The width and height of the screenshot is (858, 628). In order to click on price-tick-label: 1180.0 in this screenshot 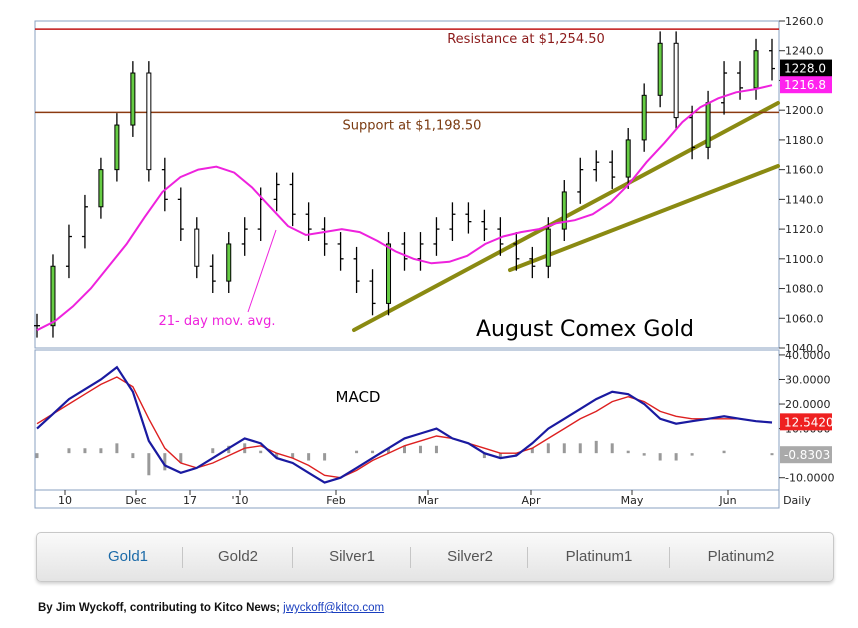, I will do `click(804, 140)`.